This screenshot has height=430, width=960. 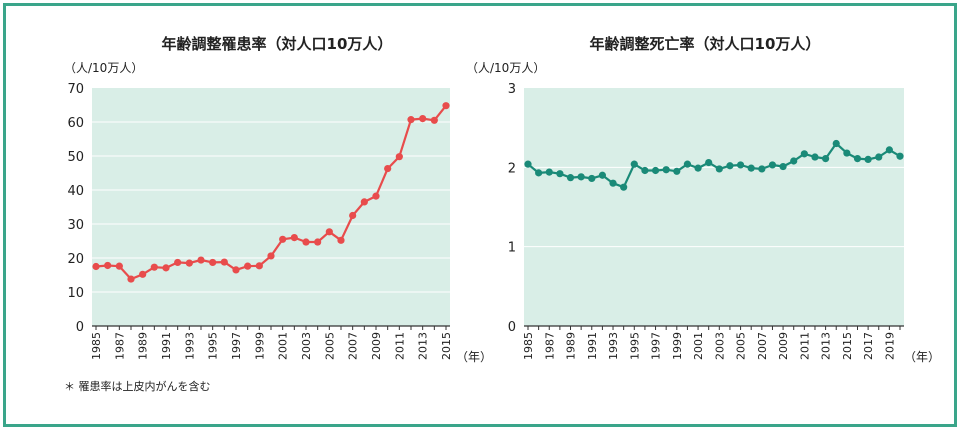 What do you see at coordinates (868, 346) in the screenshot?
I see `mortality-x-tick-label: 2017` at bounding box center [868, 346].